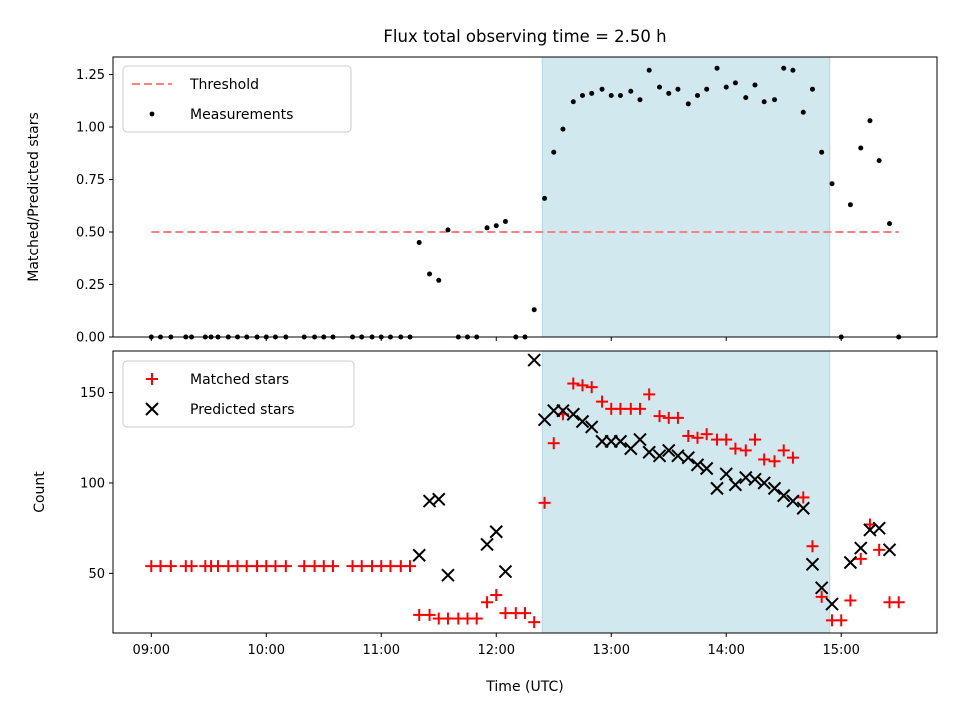 The width and height of the screenshot is (960, 720). I want to click on x-tick-label: 12:00, so click(496, 650).